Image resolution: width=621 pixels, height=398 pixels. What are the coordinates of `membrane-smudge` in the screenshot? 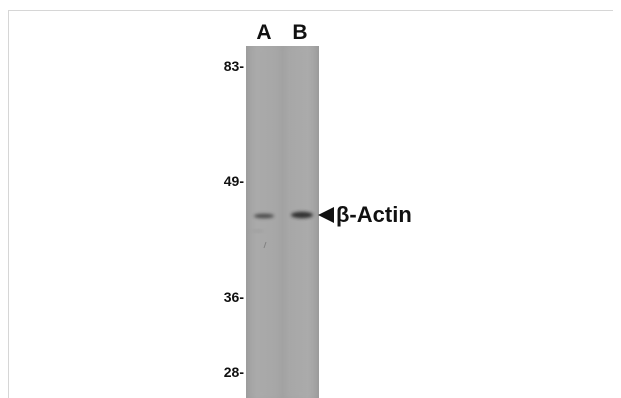 It's located at (258, 231).